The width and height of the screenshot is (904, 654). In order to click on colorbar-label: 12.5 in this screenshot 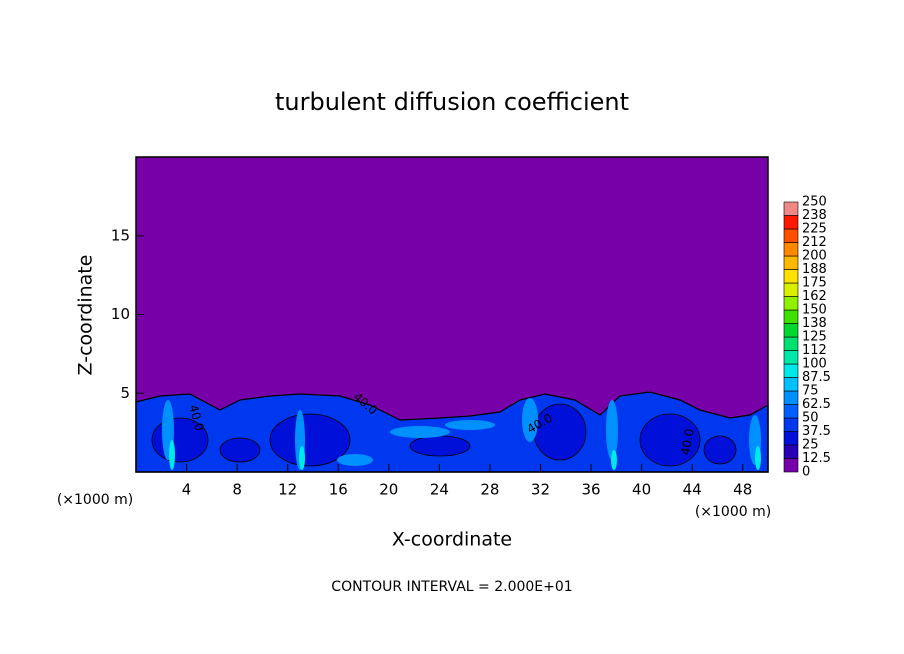, I will do `click(816, 458)`.